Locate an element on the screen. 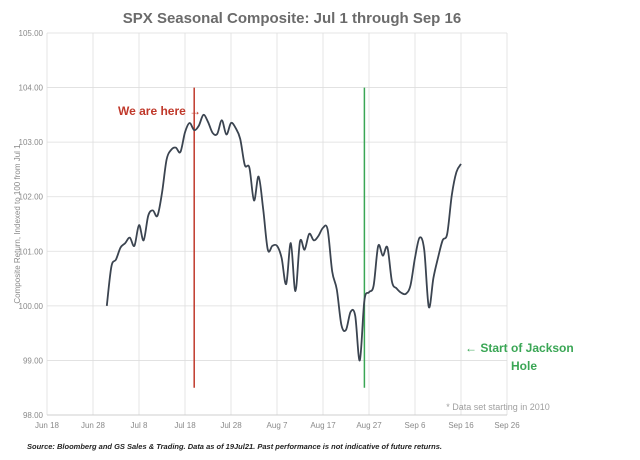 Image resolution: width=640 pixels, height=460 pixels. y-tick-label: 102.00 is located at coordinates (31, 197).